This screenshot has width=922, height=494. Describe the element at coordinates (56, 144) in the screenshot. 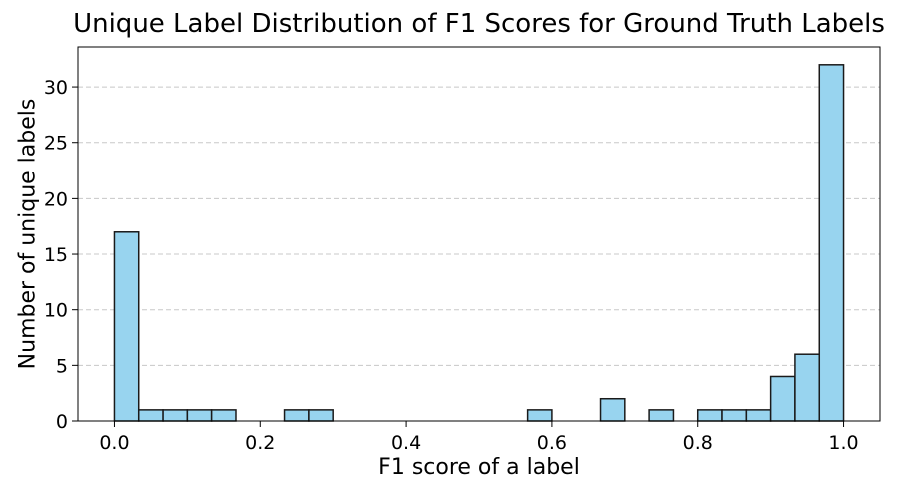

I see `y-tick-label-5: 25` at that location.